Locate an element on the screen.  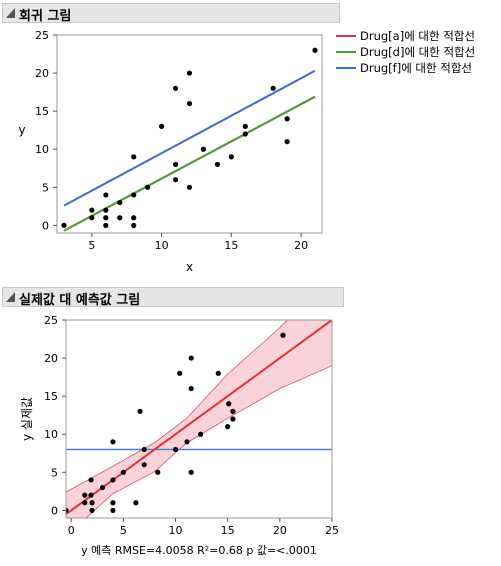
section-header-regression: 회귀 그림 is located at coordinates (171, 13).